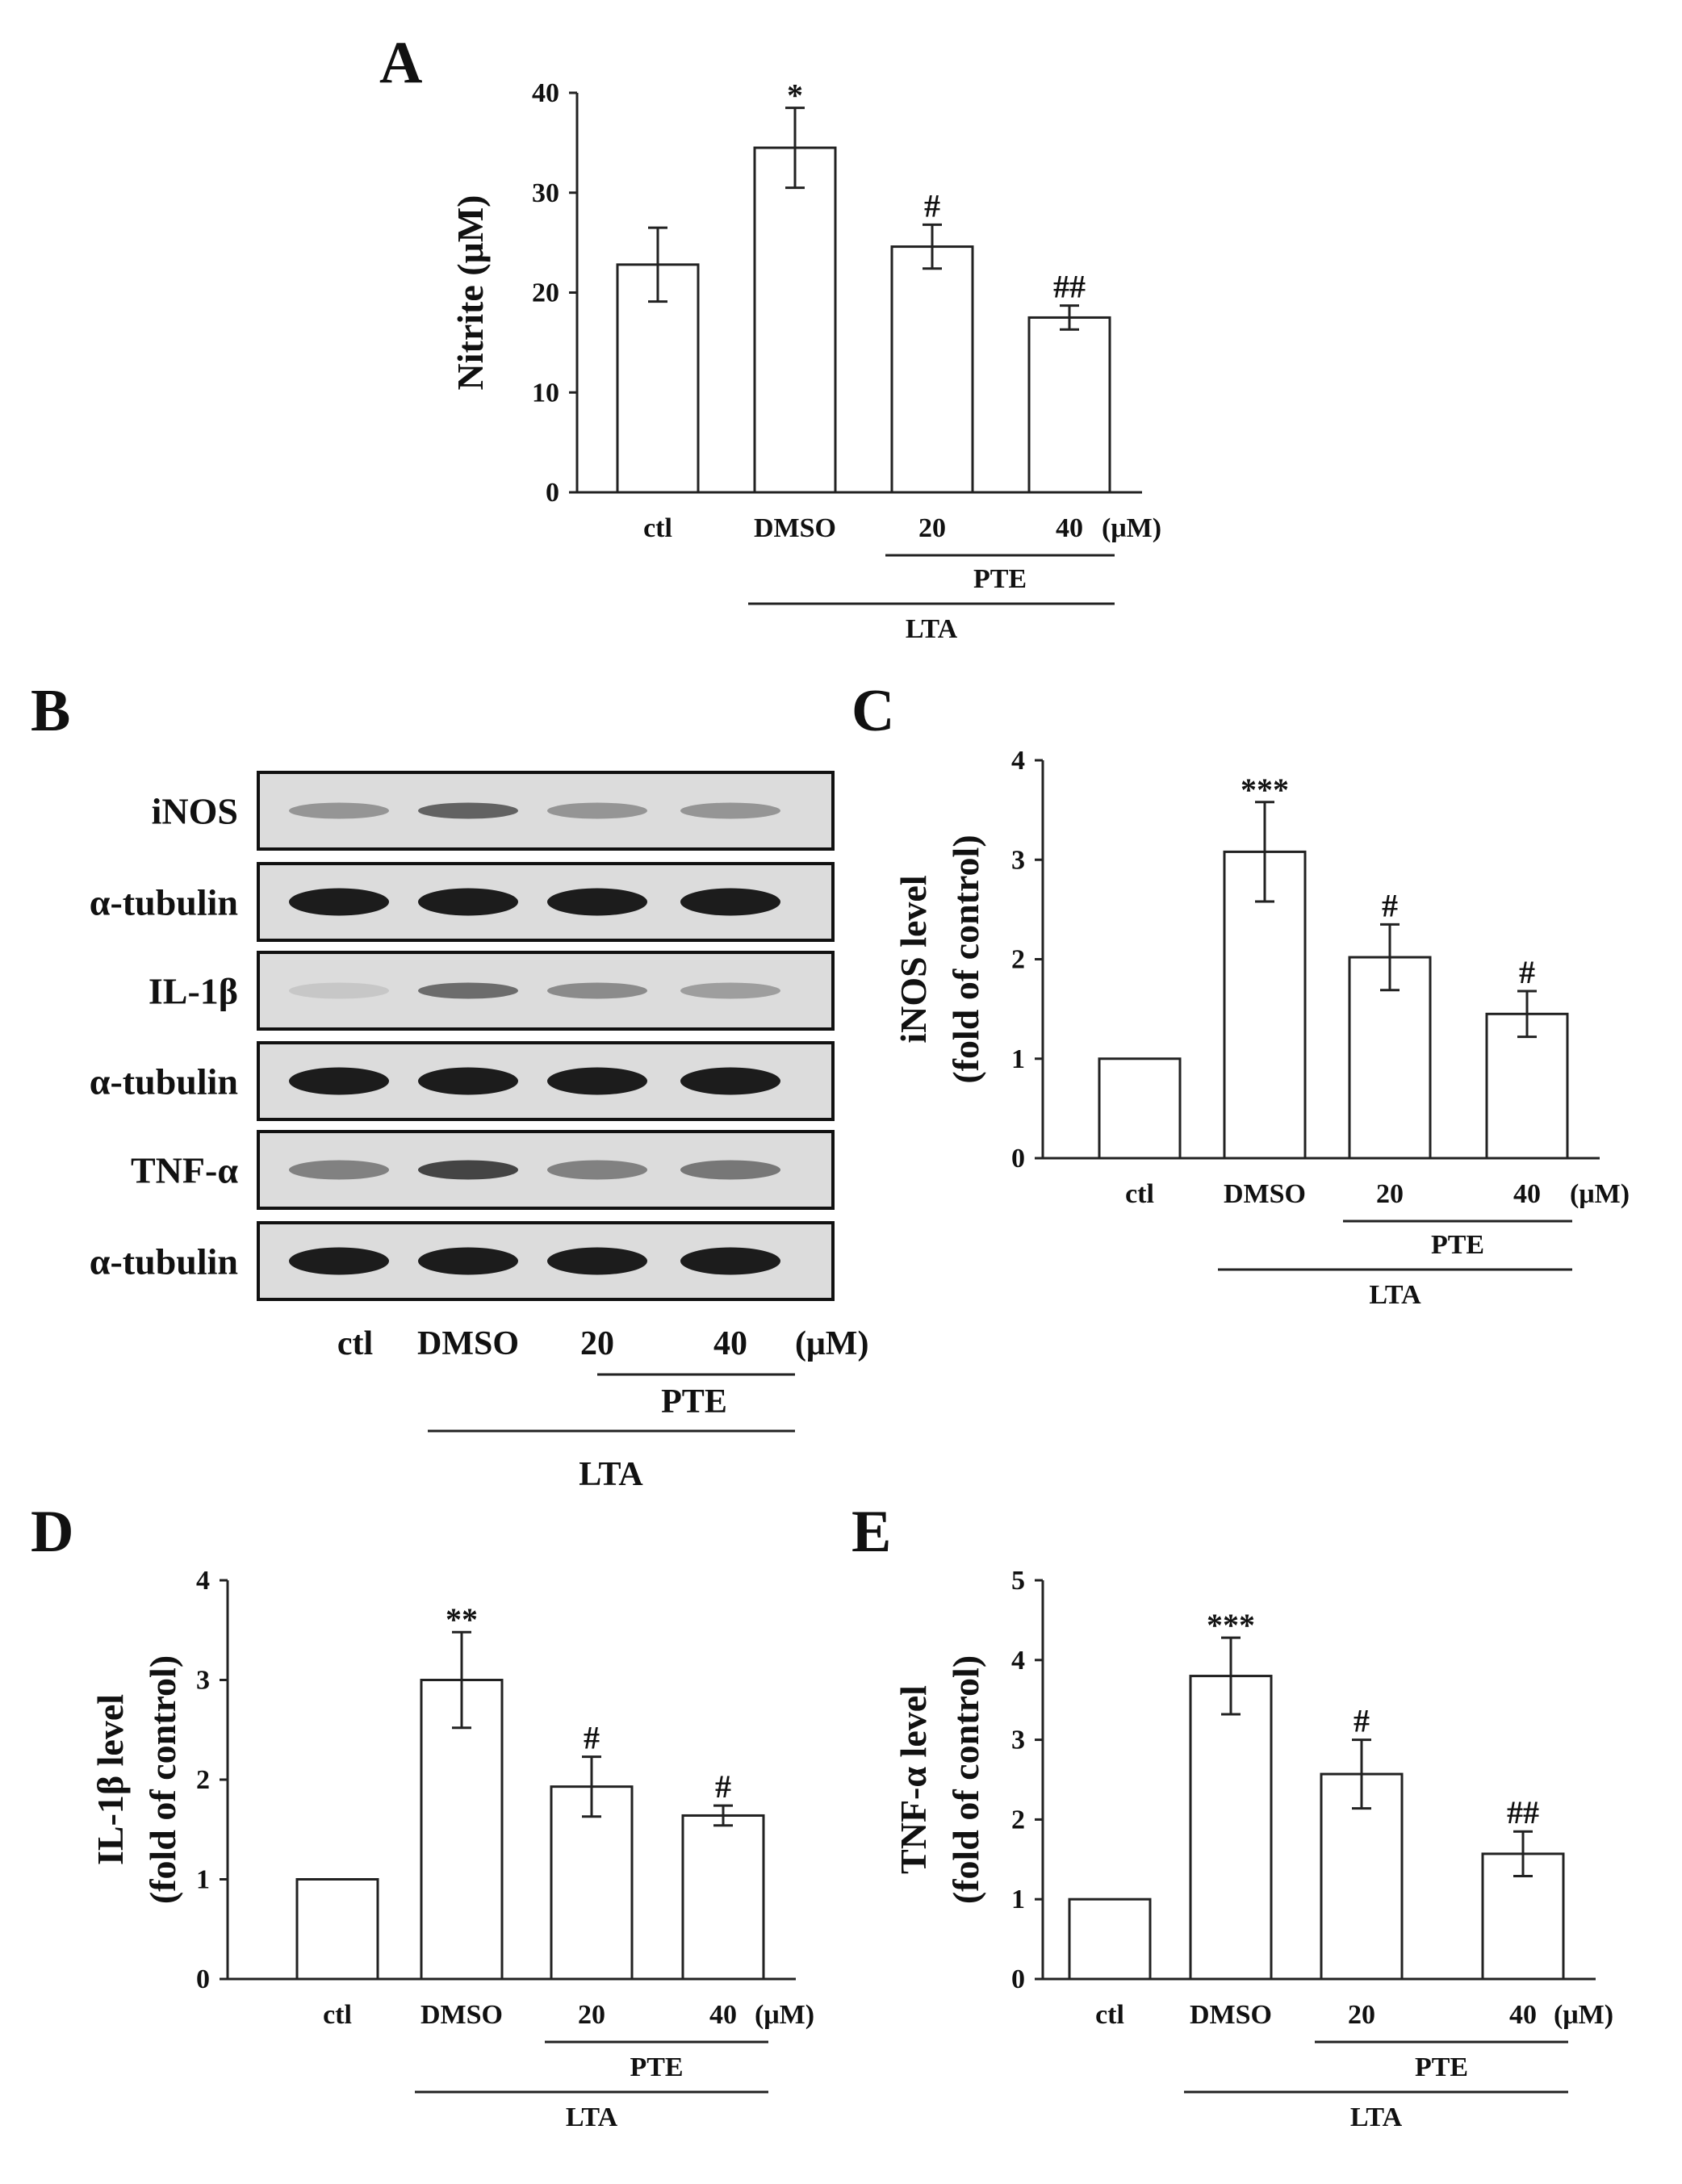 Image resolution: width=1682 pixels, height=2184 pixels. I want to click on y-tick-label: 20, so click(545, 293).